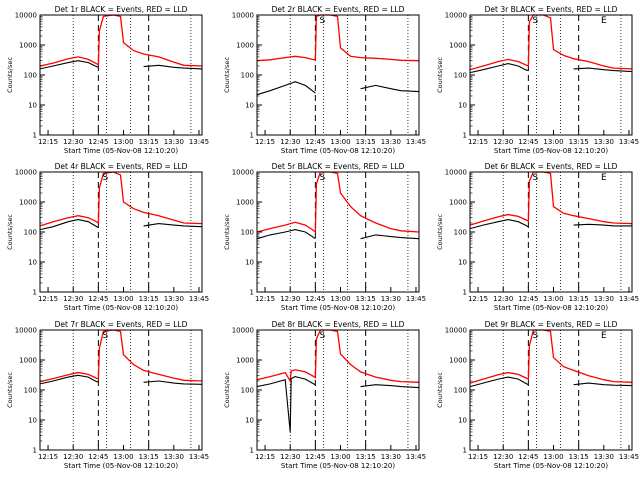 The width and height of the screenshot is (640, 480). Describe the element at coordinates (551, 9) in the screenshot. I see `panel-title: Det 3r BLACK = Events, RED = LLD` at that location.